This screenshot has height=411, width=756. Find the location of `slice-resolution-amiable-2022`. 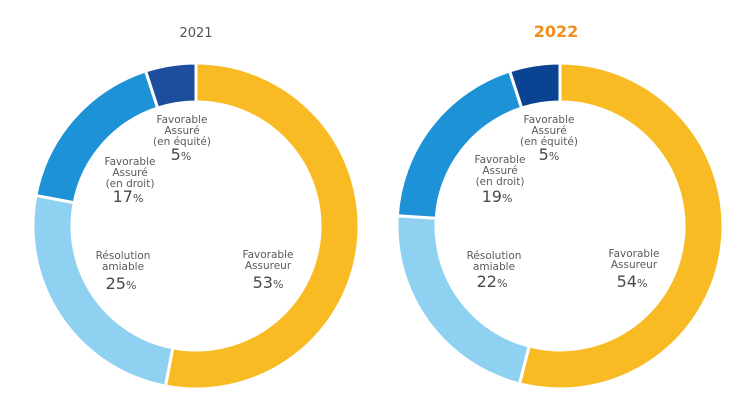

slice-resolution-amiable-2022 is located at coordinates (463, 300).